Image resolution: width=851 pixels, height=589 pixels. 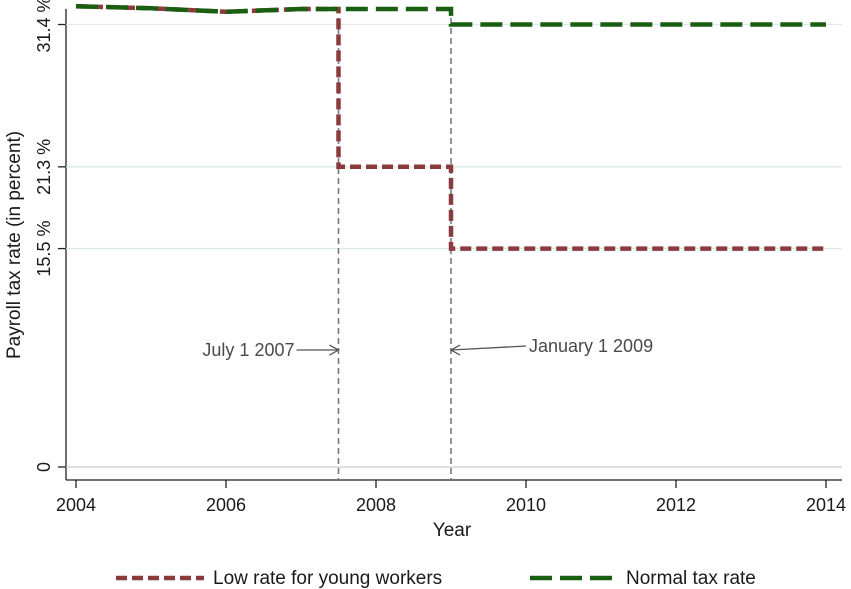 What do you see at coordinates (248, 350) in the screenshot?
I see `annotation-label-0: July 1 2007` at bounding box center [248, 350].